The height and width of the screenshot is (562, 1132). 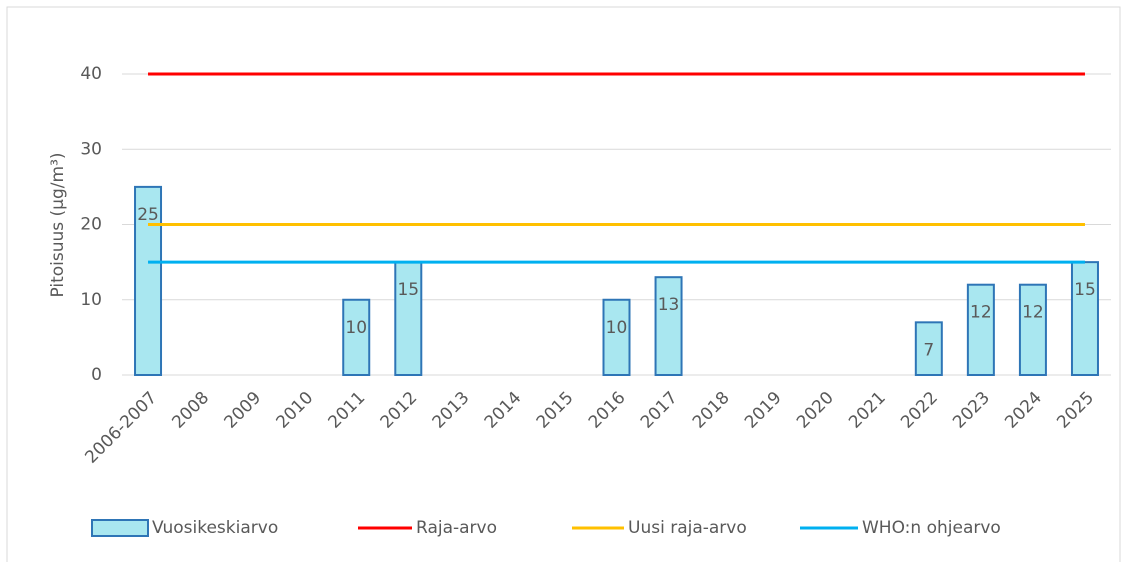 What do you see at coordinates (295, 410) in the screenshot?
I see `x-tick-label: 2010` at bounding box center [295, 410].